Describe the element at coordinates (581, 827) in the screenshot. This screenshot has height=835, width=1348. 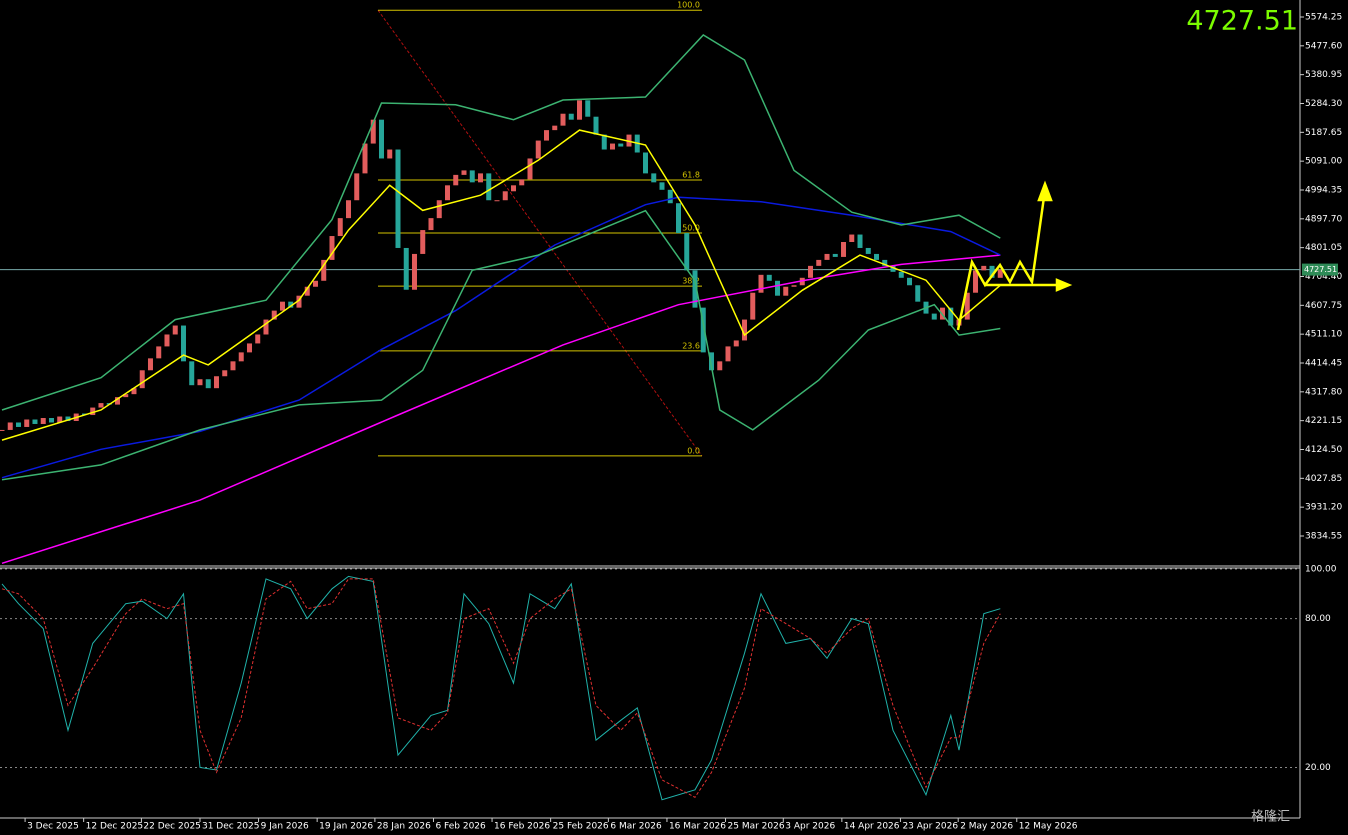
I see `x-tick-label: 25 Feb 2026` at that location.